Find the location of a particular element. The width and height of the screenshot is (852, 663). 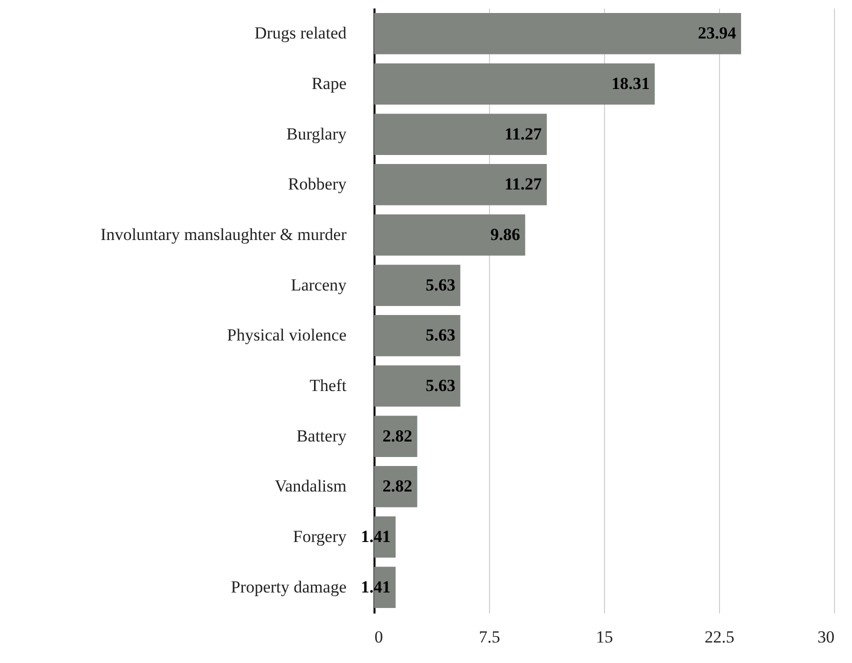

y-tick-label: Battery is located at coordinates (321, 436).